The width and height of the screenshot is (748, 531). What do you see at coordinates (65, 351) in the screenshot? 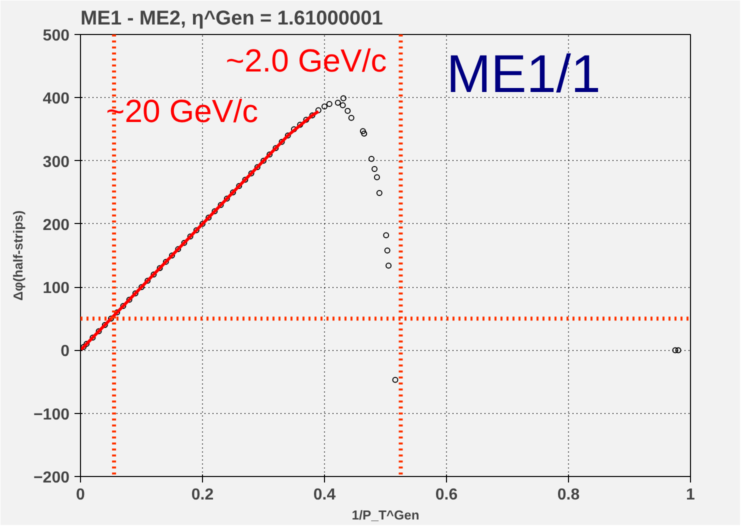
I see `y-tick-label: 0` at bounding box center [65, 351].